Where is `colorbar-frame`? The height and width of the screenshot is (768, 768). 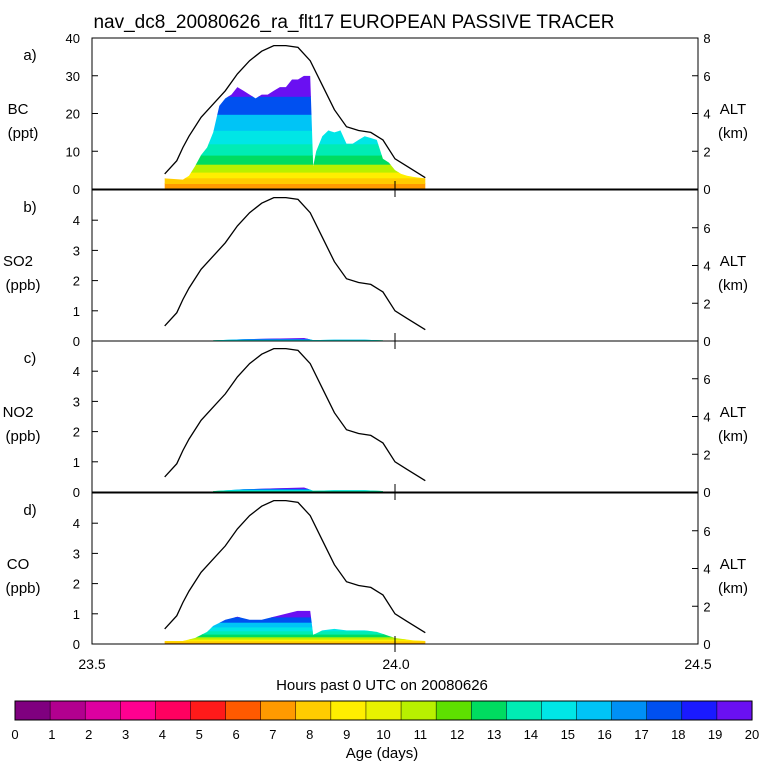
colorbar-frame is located at coordinates (383, 710).